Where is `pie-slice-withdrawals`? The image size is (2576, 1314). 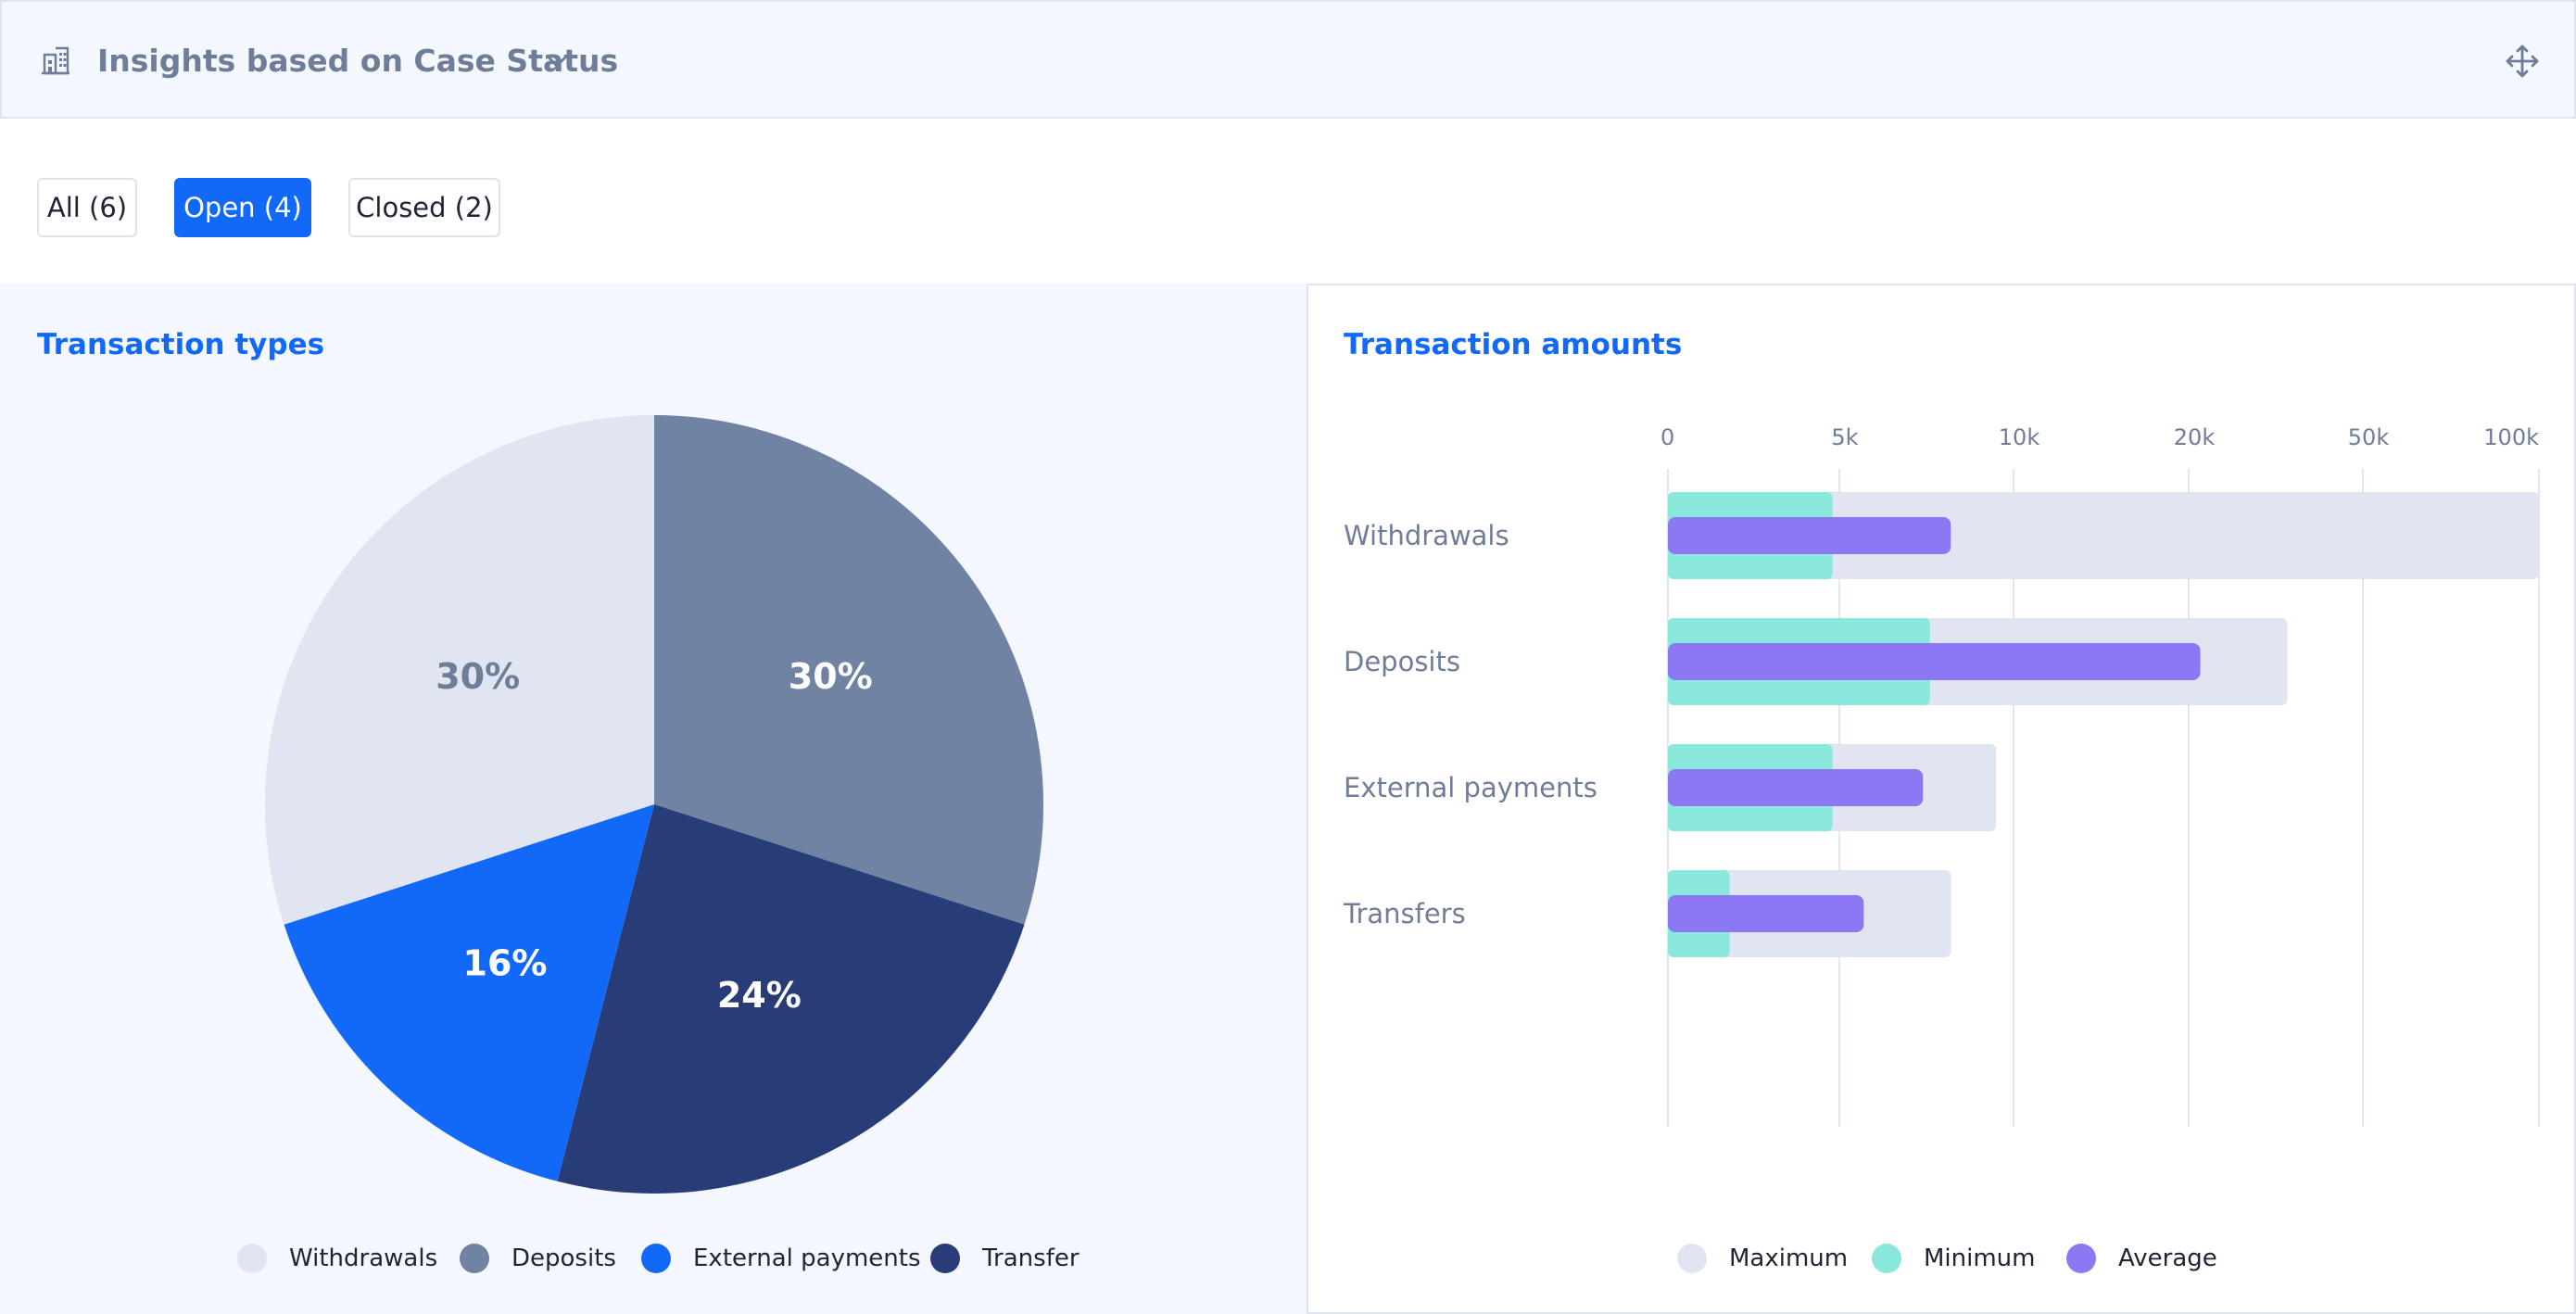 pie-slice-withdrawals is located at coordinates (459, 670).